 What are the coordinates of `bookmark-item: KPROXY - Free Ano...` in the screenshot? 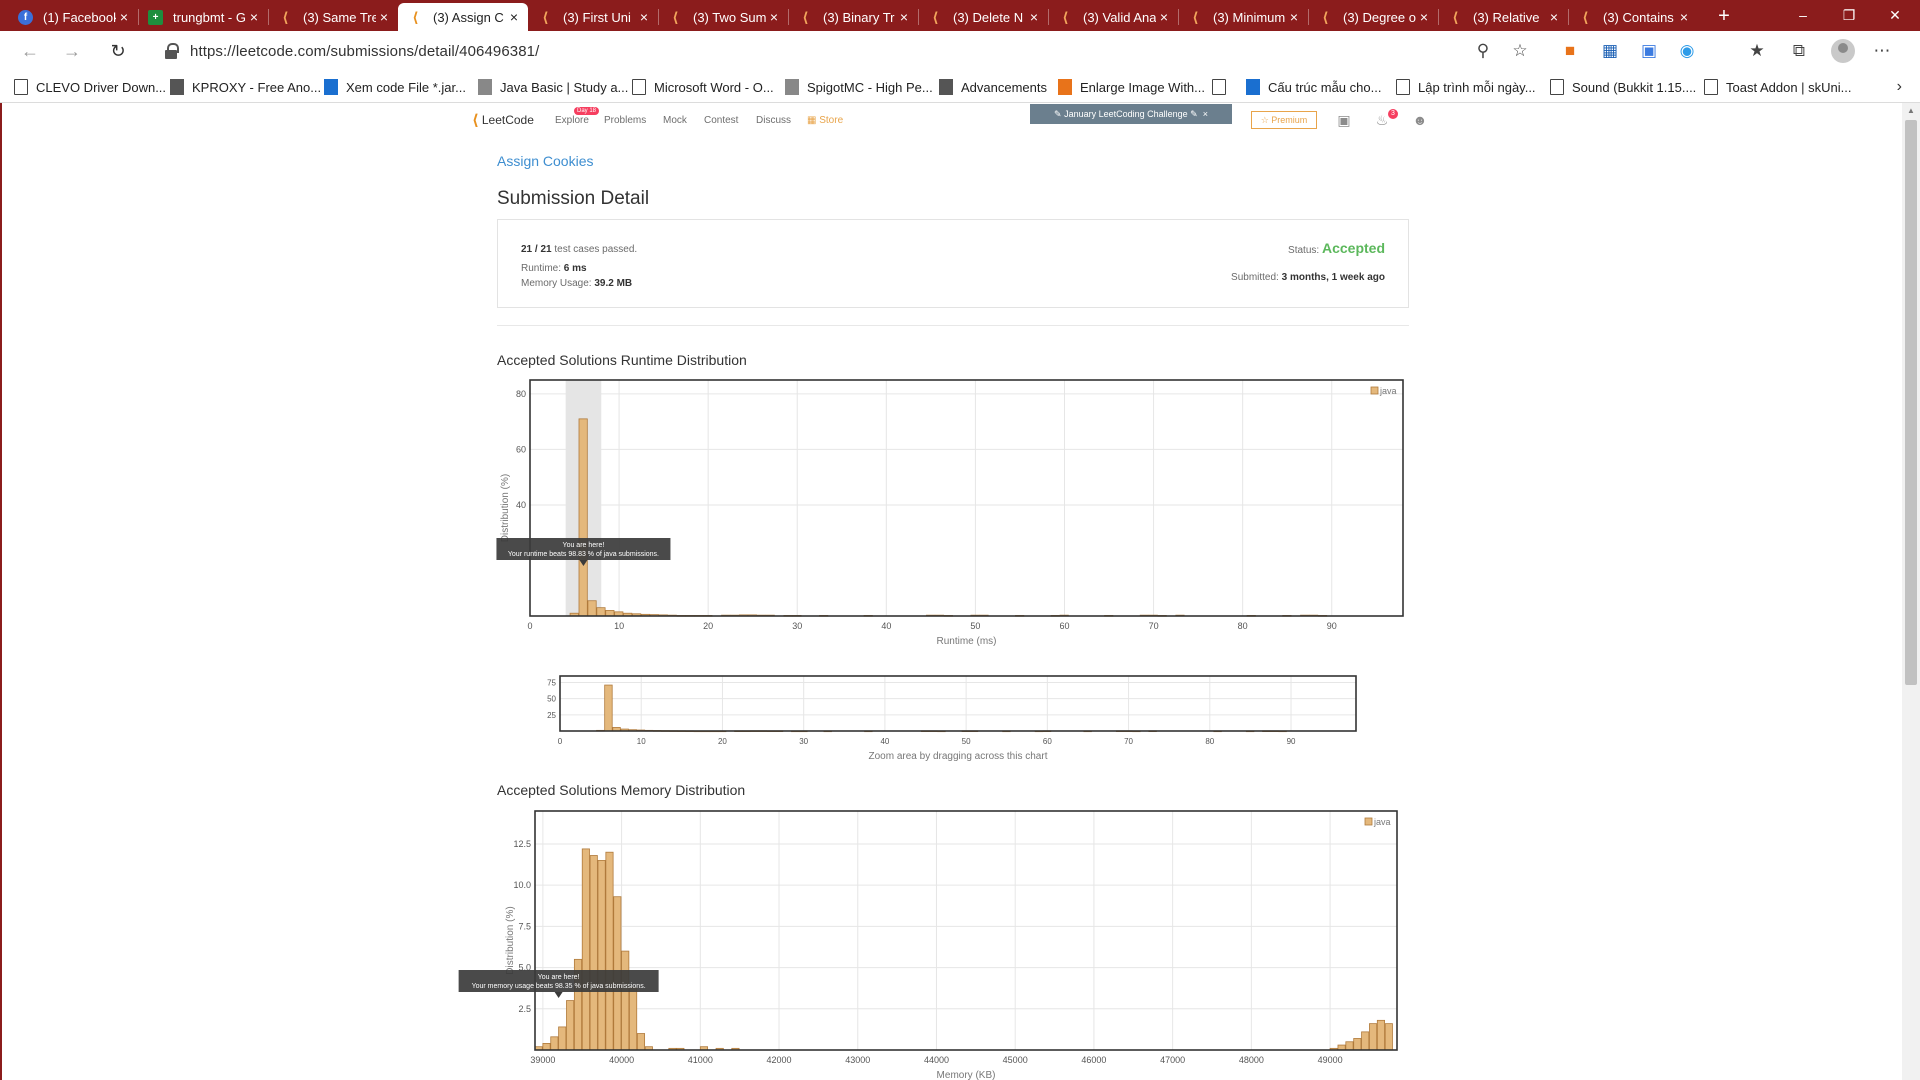 It's located at (245, 87).